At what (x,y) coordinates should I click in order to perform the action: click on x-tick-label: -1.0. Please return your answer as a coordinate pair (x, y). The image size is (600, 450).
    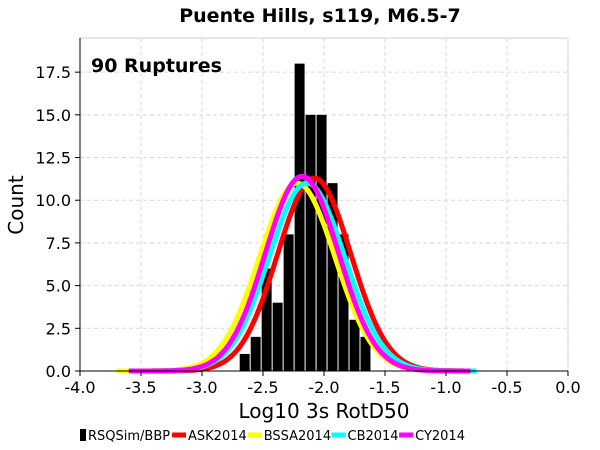
    Looking at the image, I should click on (445, 387).